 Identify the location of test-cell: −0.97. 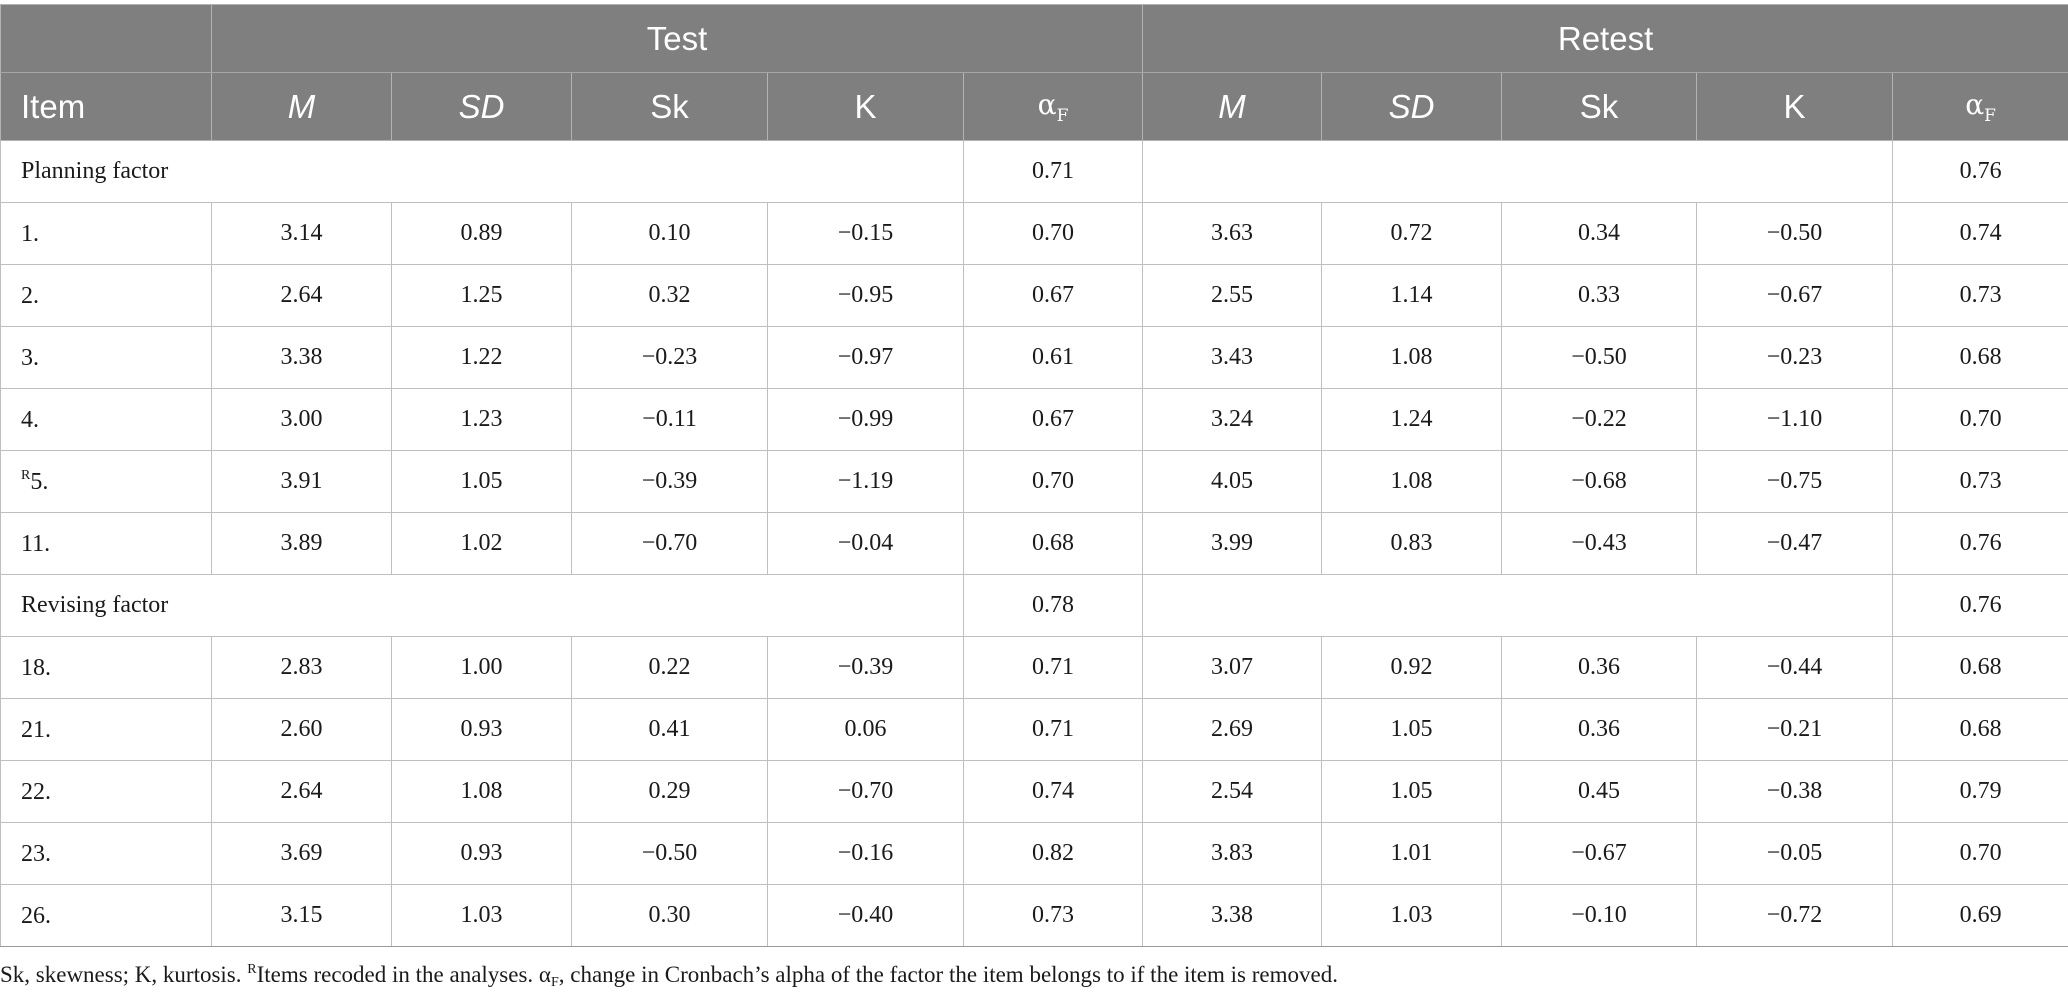
(865, 357).